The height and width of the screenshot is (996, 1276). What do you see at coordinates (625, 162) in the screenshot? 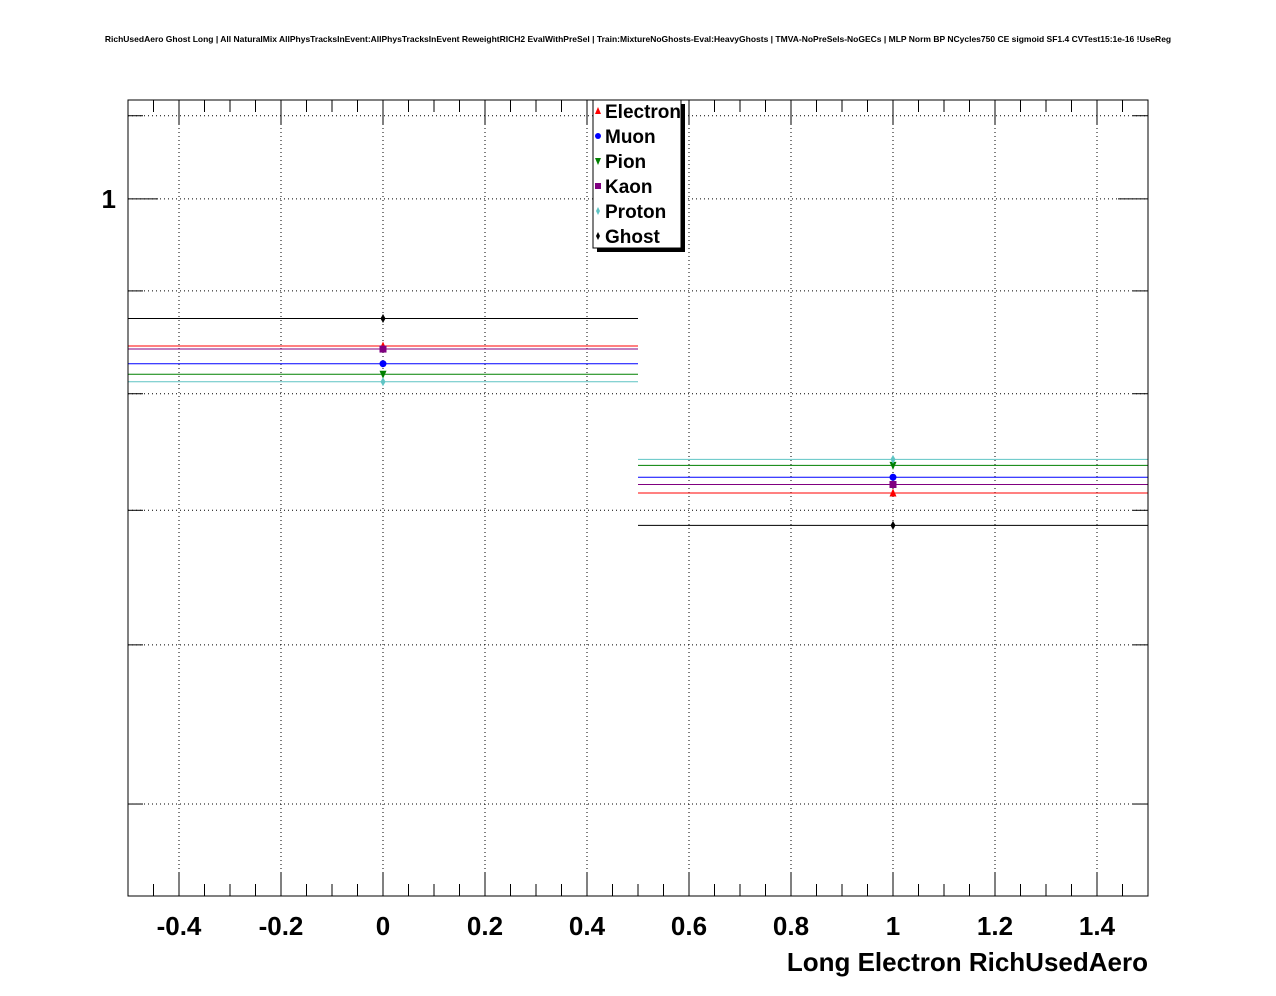
I see `legend-label: Pion` at bounding box center [625, 162].